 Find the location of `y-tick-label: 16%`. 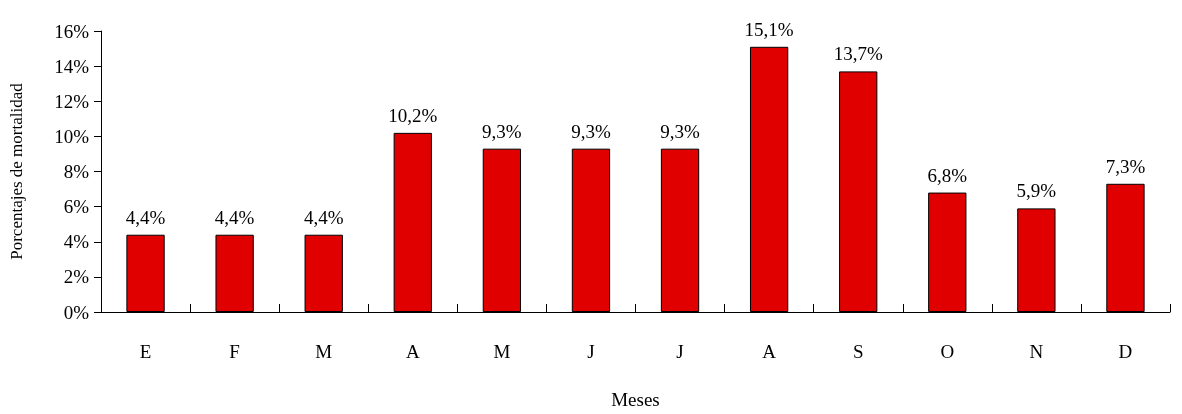

y-tick-label: 16% is located at coordinates (72, 31).